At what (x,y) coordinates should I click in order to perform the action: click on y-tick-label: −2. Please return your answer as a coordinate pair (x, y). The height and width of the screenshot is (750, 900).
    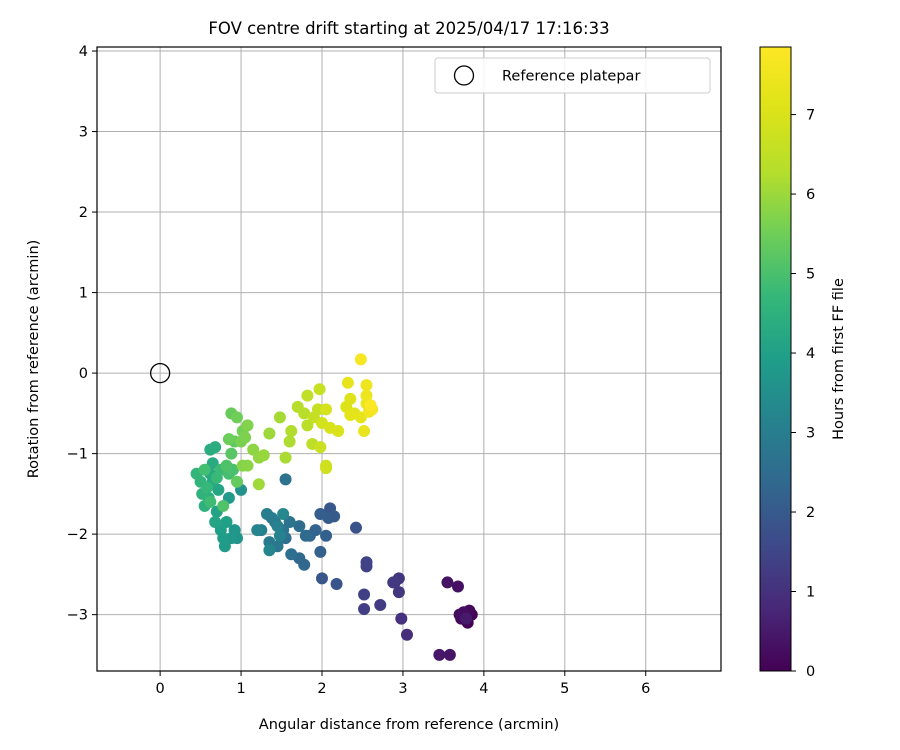
    Looking at the image, I should click on (77, 535).